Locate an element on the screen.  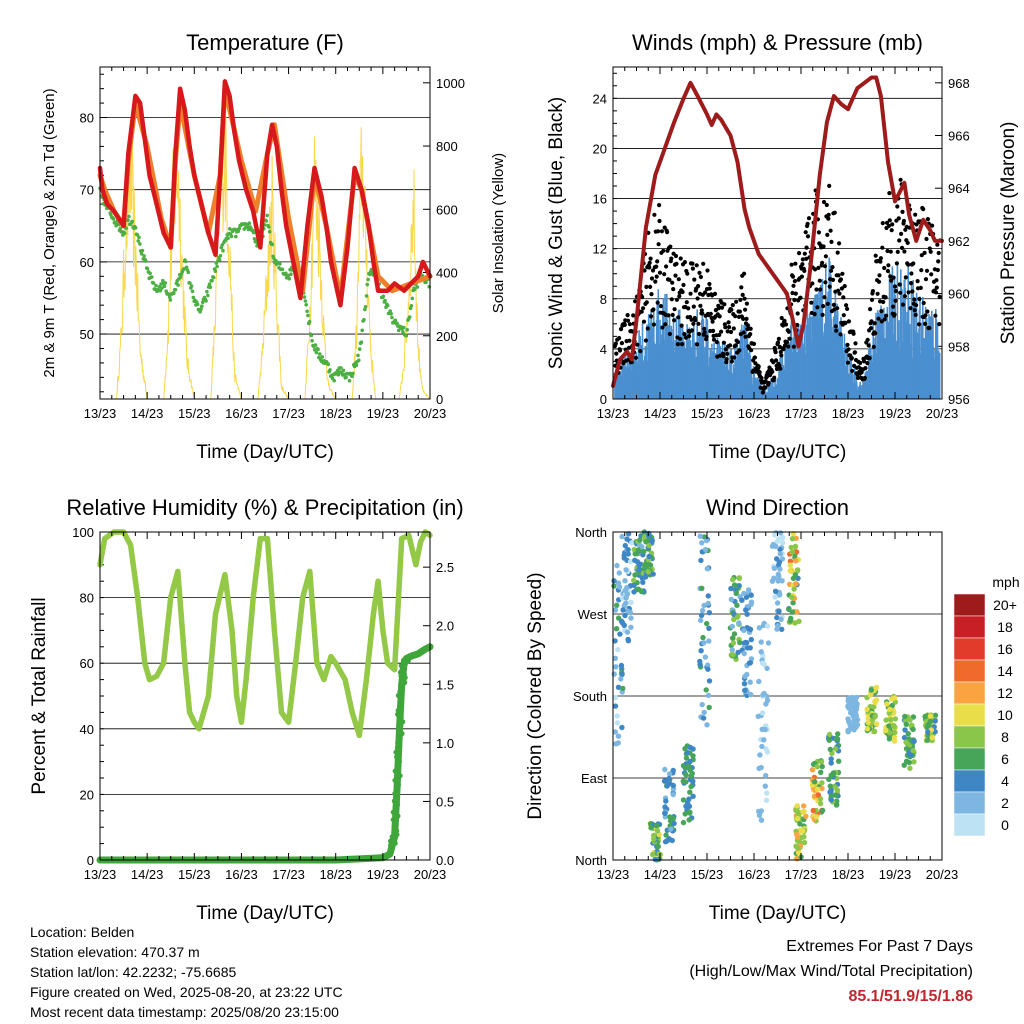
colorbar-label: 20+ is located at coordinates (1005, 605).